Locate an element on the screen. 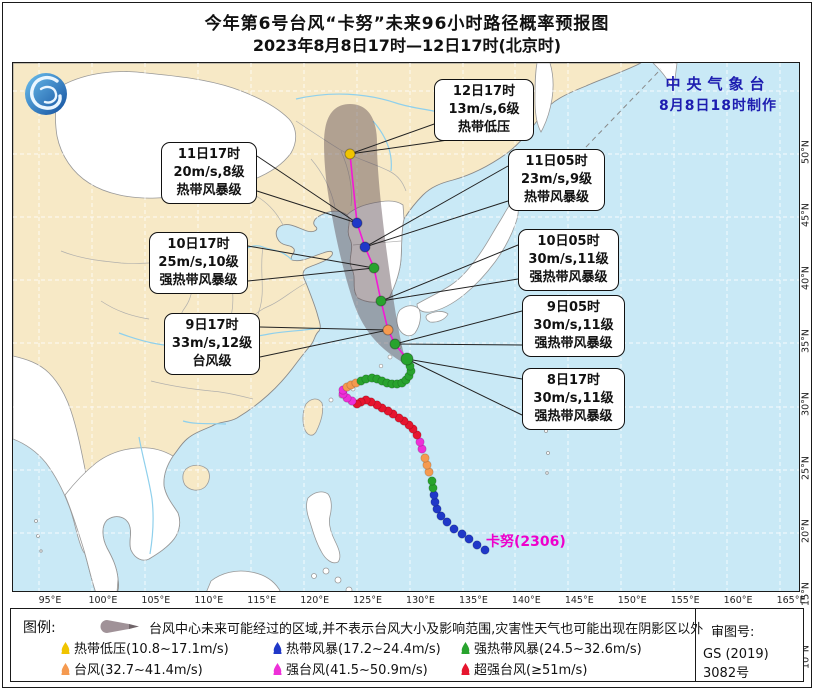 This screenshot has width=814, height=692. page-title: 今年第6号台风“卡努”未来96小时路径概率预报图 is located at coordinates (407, 24).